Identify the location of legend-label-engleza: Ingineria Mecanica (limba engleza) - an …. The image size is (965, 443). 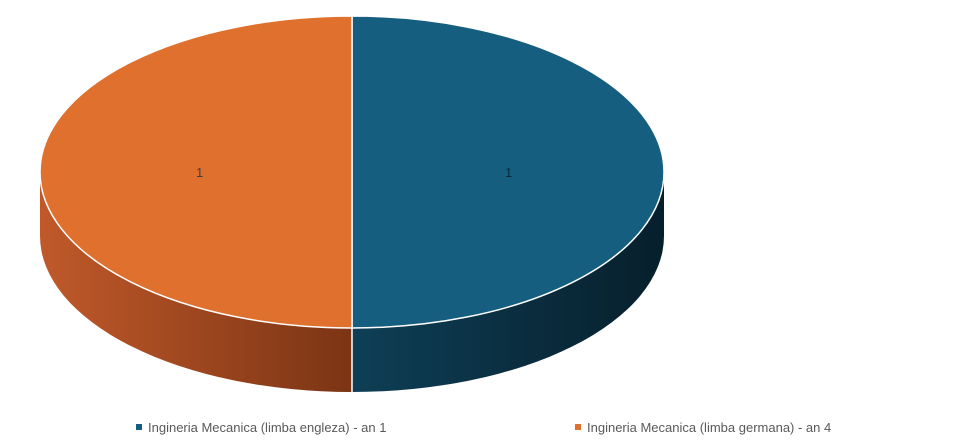
(267, 427).